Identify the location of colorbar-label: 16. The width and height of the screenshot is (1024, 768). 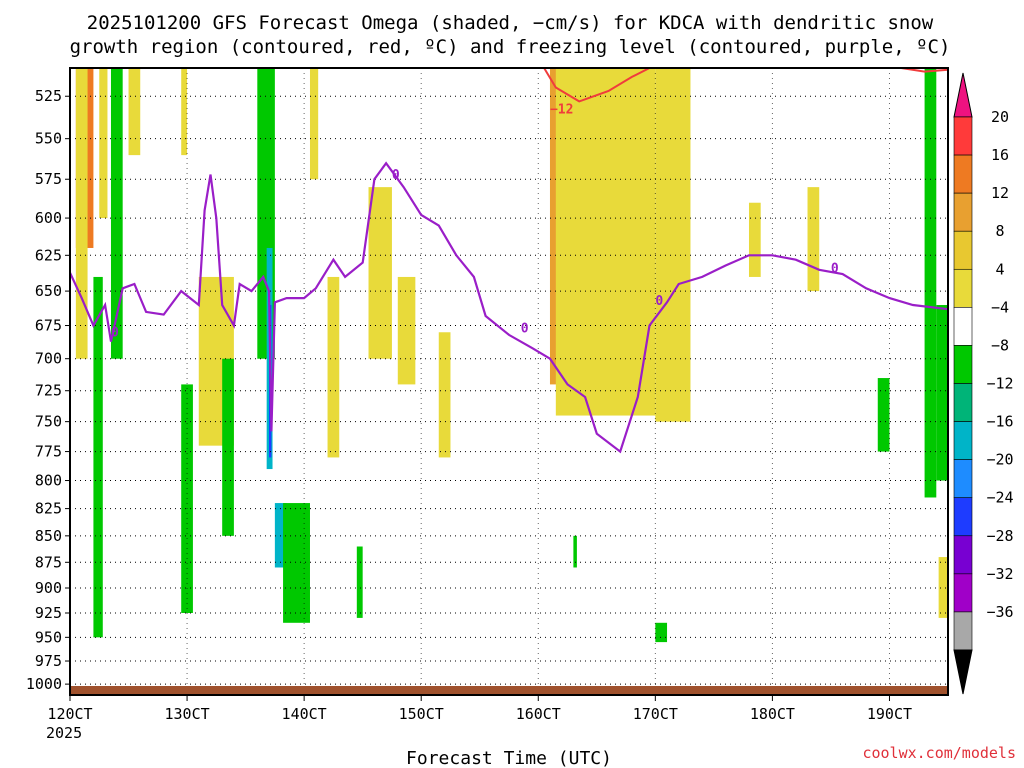
(1000, 155).